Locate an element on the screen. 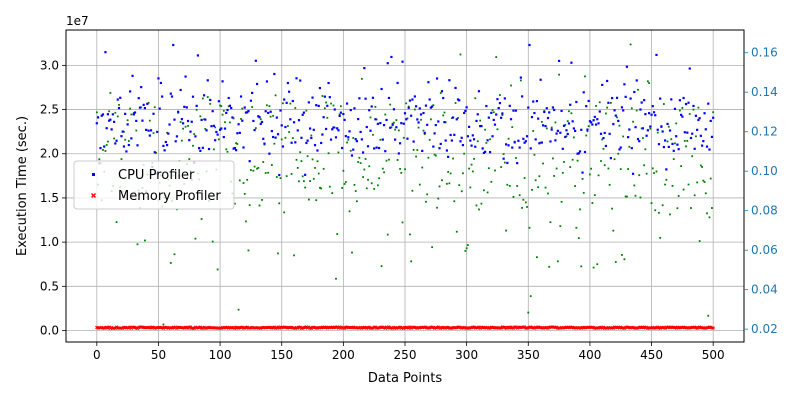  y2-tick-label: 0.10 is located at coordinates (764, 171).